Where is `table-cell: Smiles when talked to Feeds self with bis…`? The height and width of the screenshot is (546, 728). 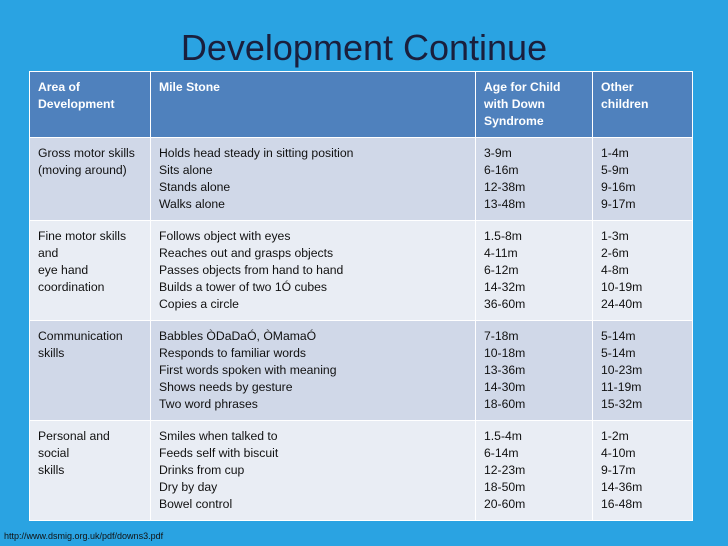 table-cell: Smiles when talked to Feeds self with bis… is located at coordinates (313, 470).